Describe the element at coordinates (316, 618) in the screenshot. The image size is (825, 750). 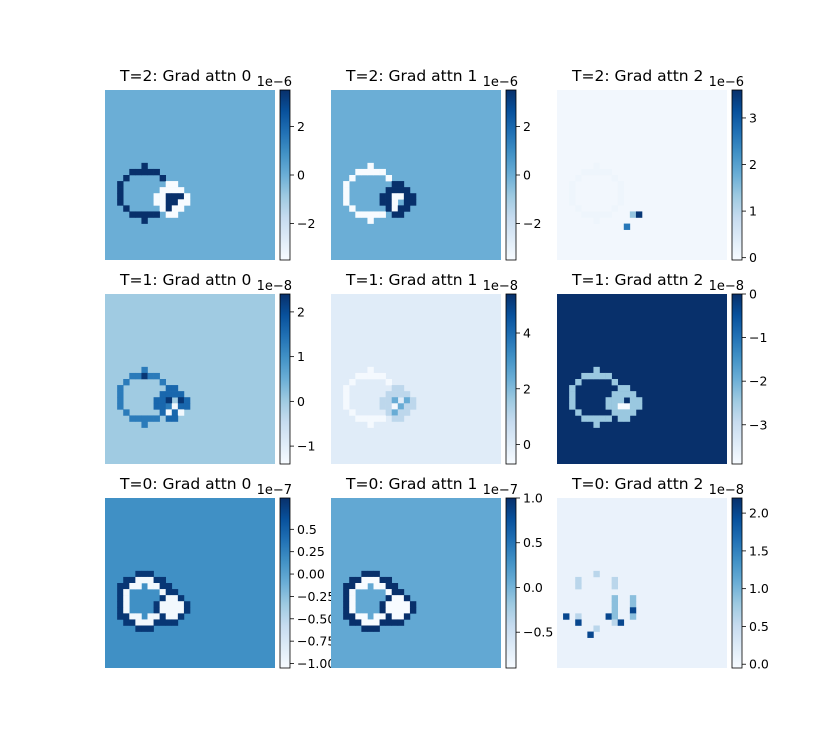
I see `colorbar-tick-label: −0.50` at that location.